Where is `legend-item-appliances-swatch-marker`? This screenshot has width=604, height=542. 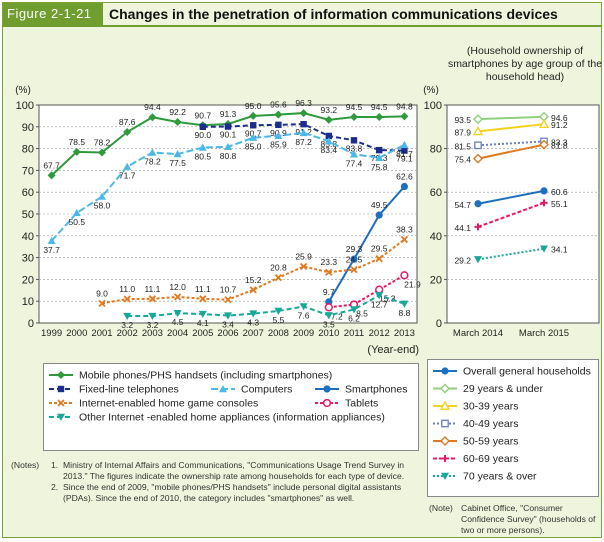 legend-item-appliances-swatch-marker is located at coordinates (61, 417).